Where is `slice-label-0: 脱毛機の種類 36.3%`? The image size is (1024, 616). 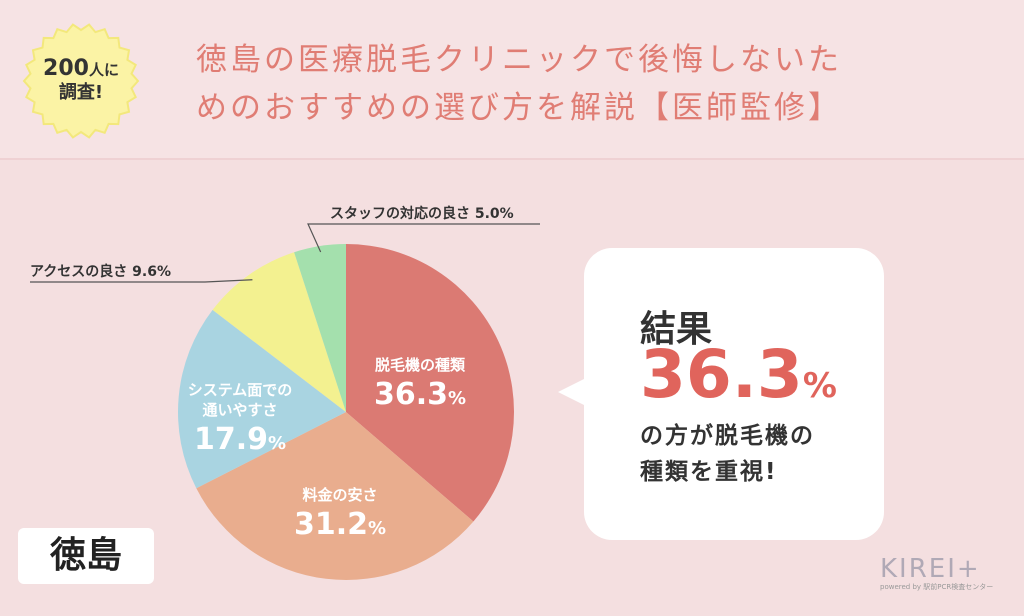
slice-label-0: 脱毛機の種類 36.3% is located at coordinates (420, 384).